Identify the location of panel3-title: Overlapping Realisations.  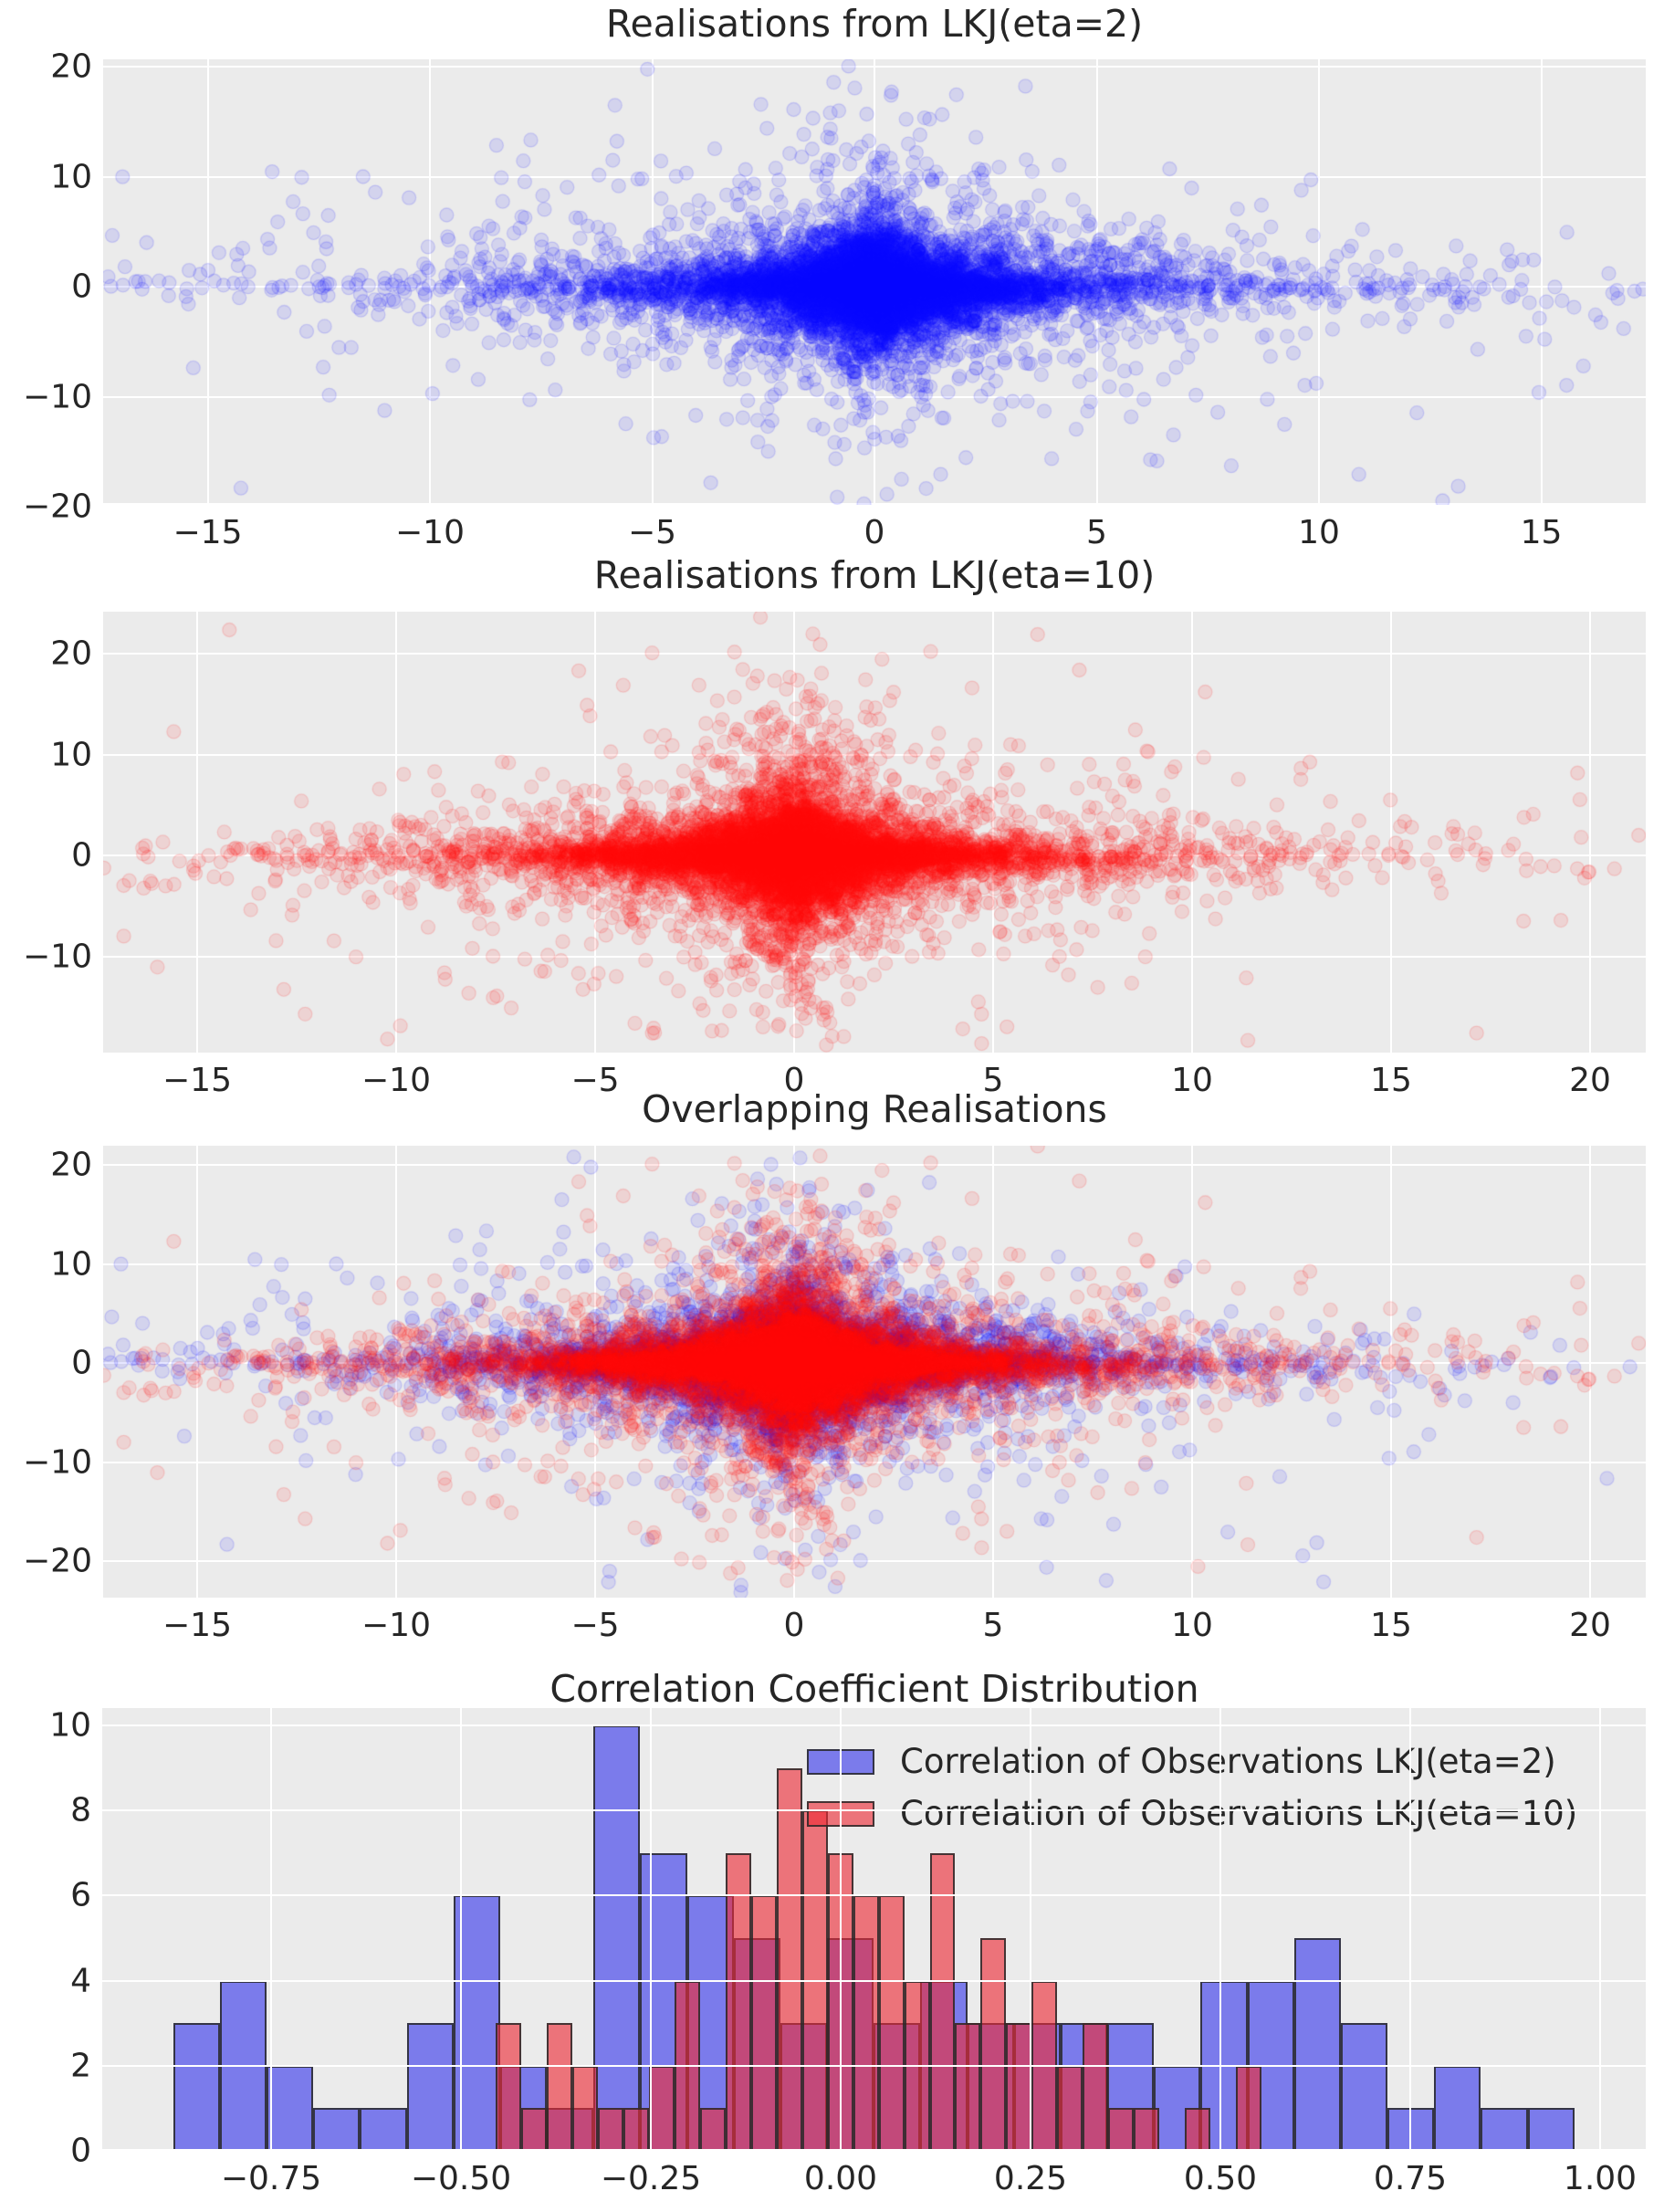
(874, 1109).